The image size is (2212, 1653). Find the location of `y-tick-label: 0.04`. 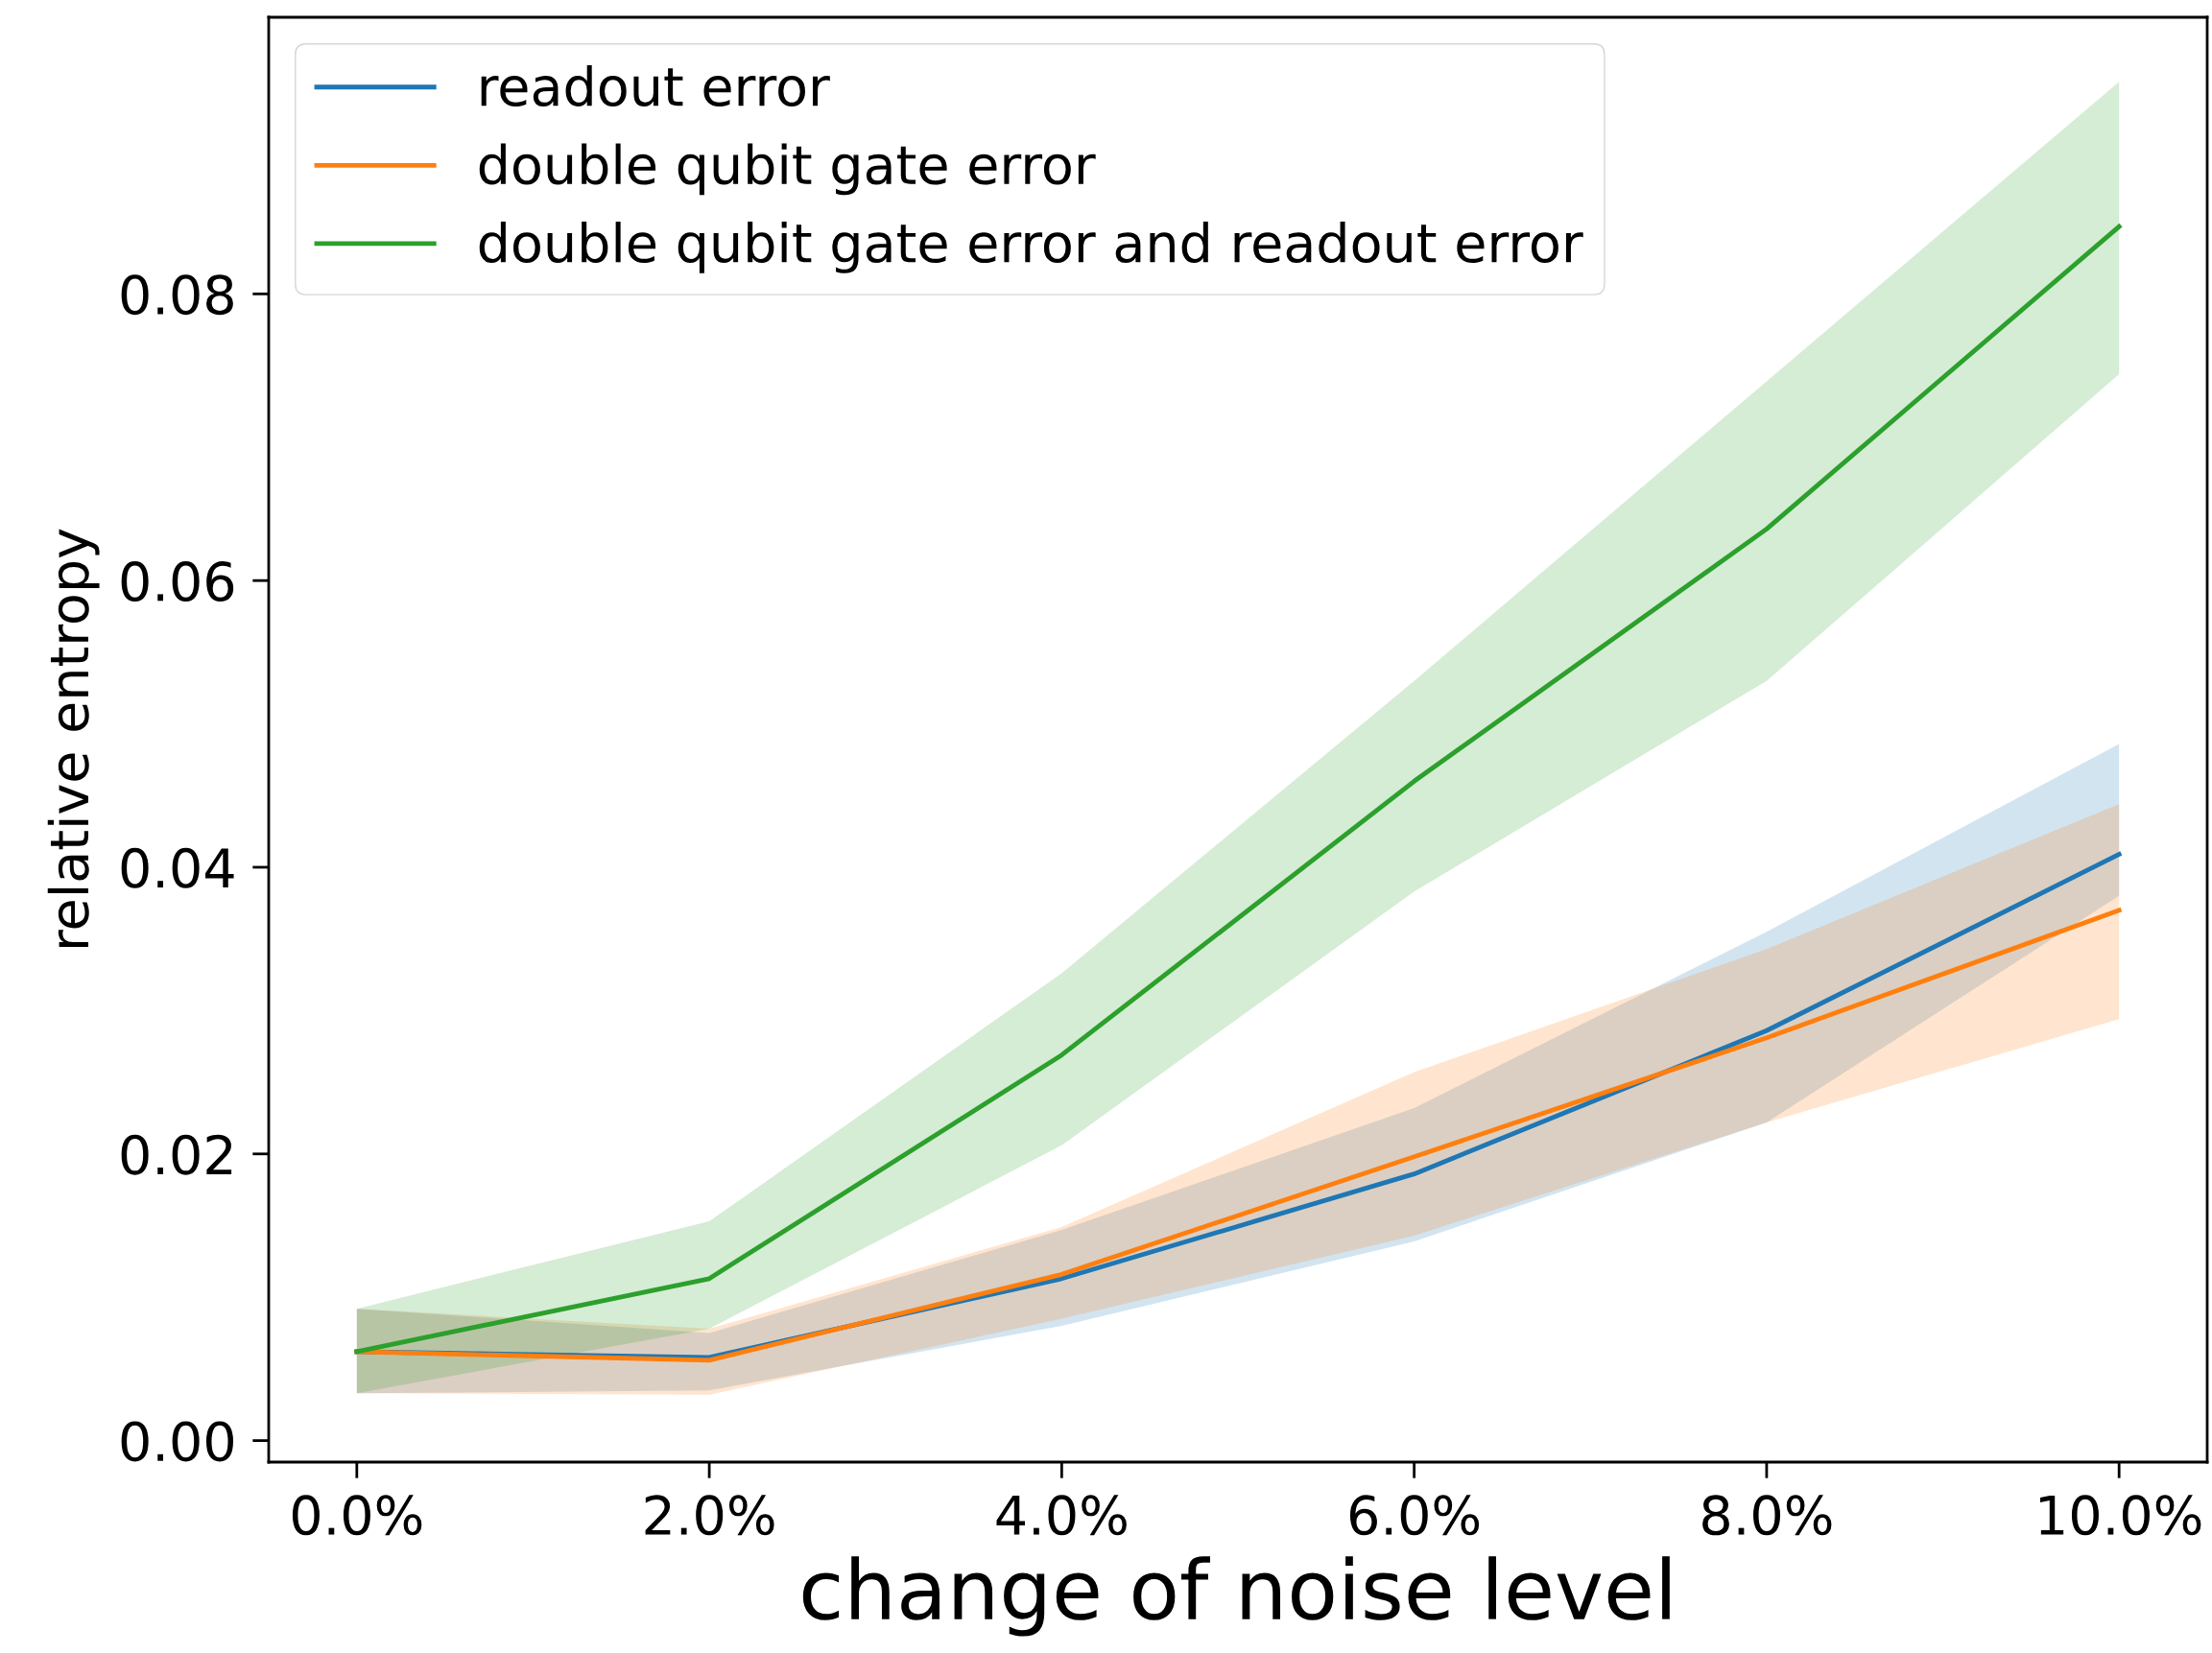

y-tick-label: 0.04 is located at coordinates (177, 867).